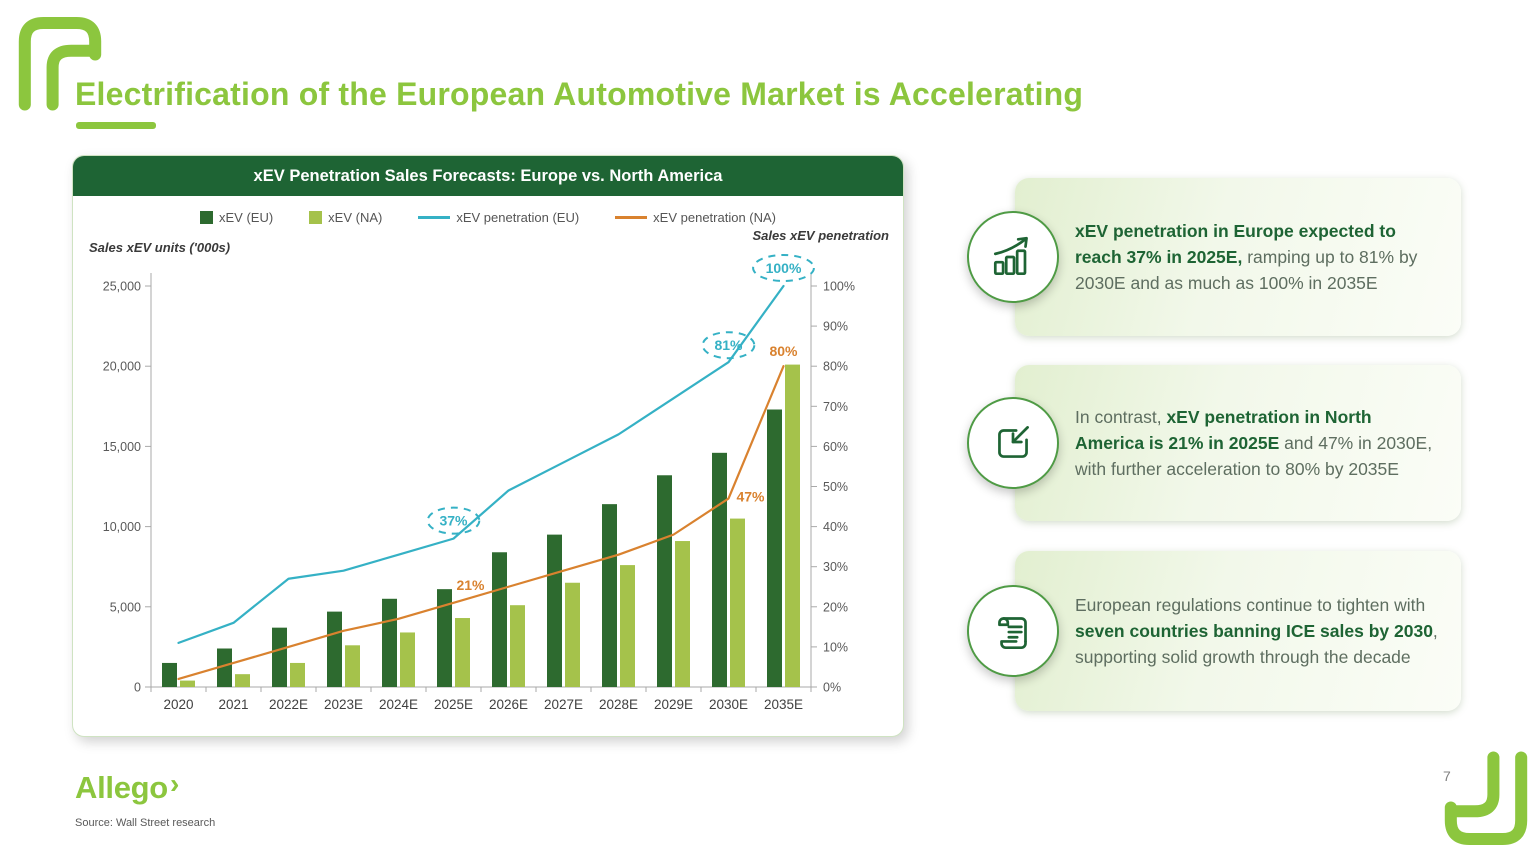 This screenshot has width=1536, height=864. What do you see at coordinates (122, 447) in the screenshot?
I see `svg-text: 15,000` at bounding box center [122, 447].